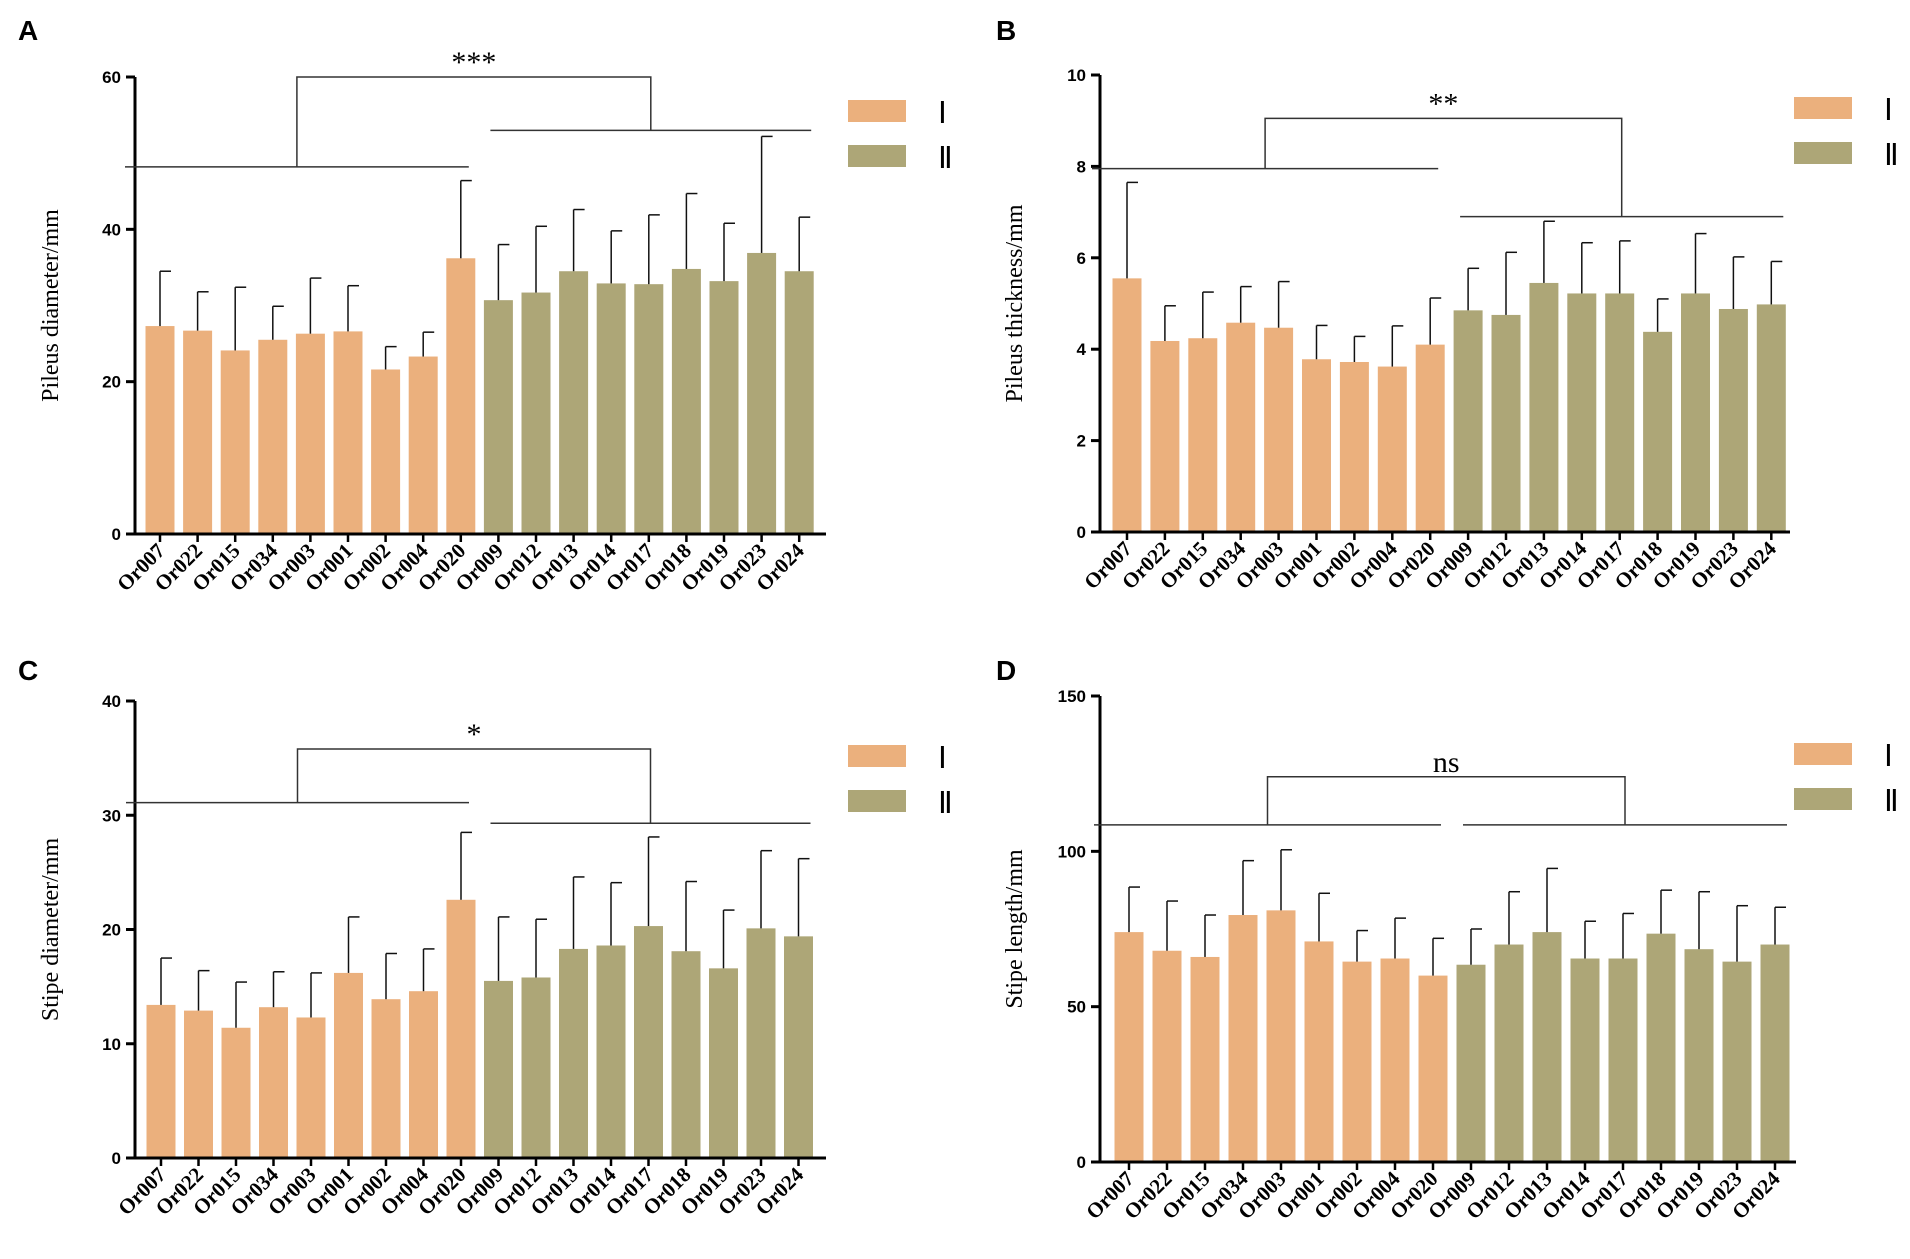 The image size is (1910, 1259). What do you see at coordinates (473, 62) in the screenshot?
I see `significance-label: ***` at bounding box center [473, 62].